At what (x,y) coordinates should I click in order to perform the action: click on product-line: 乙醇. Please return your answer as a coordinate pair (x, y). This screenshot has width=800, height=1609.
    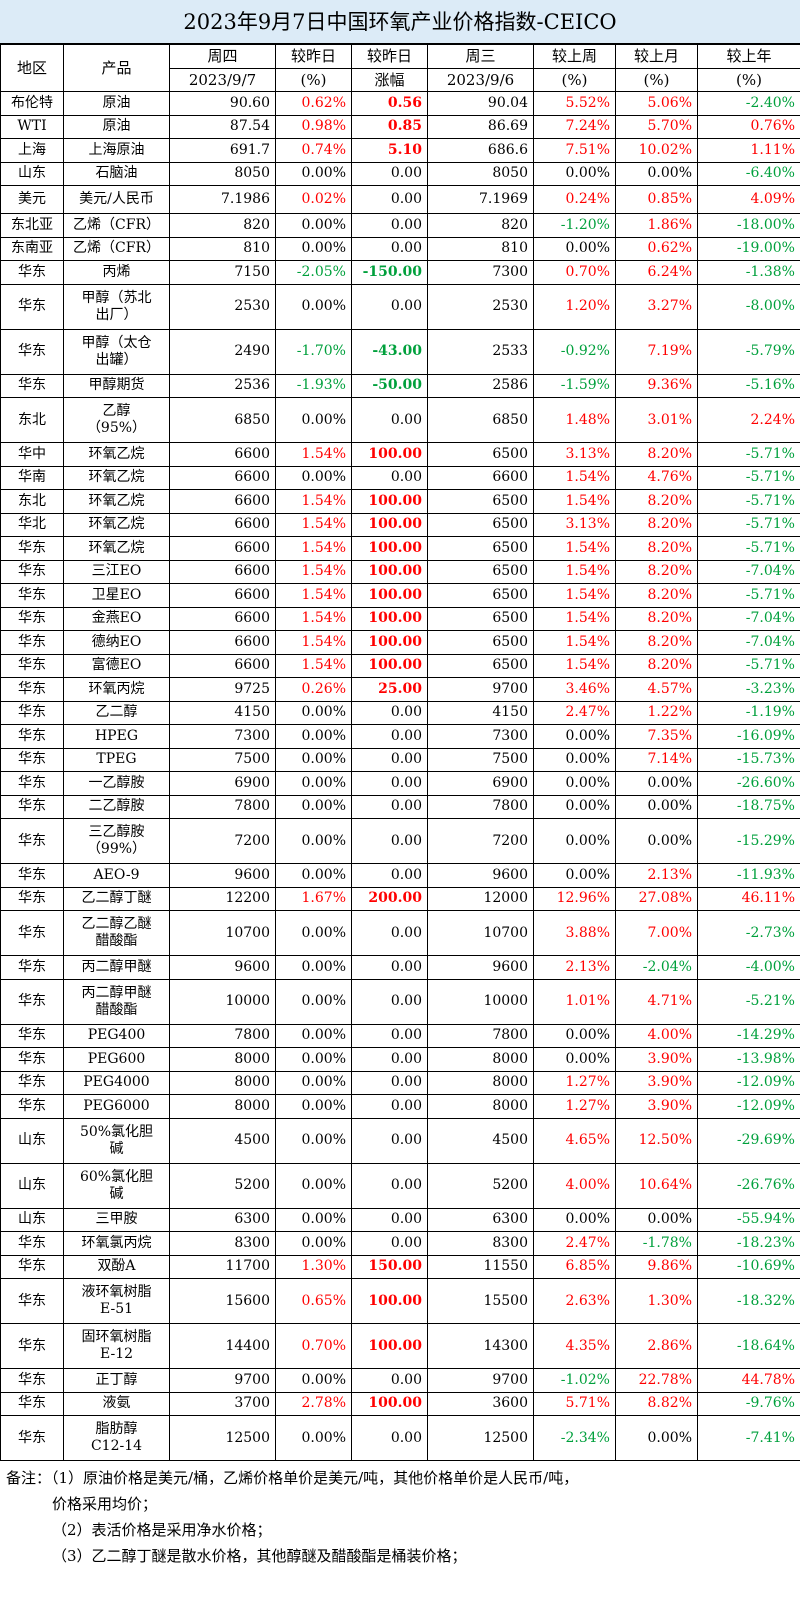
    Looking at the image, I should click on (116, 411).